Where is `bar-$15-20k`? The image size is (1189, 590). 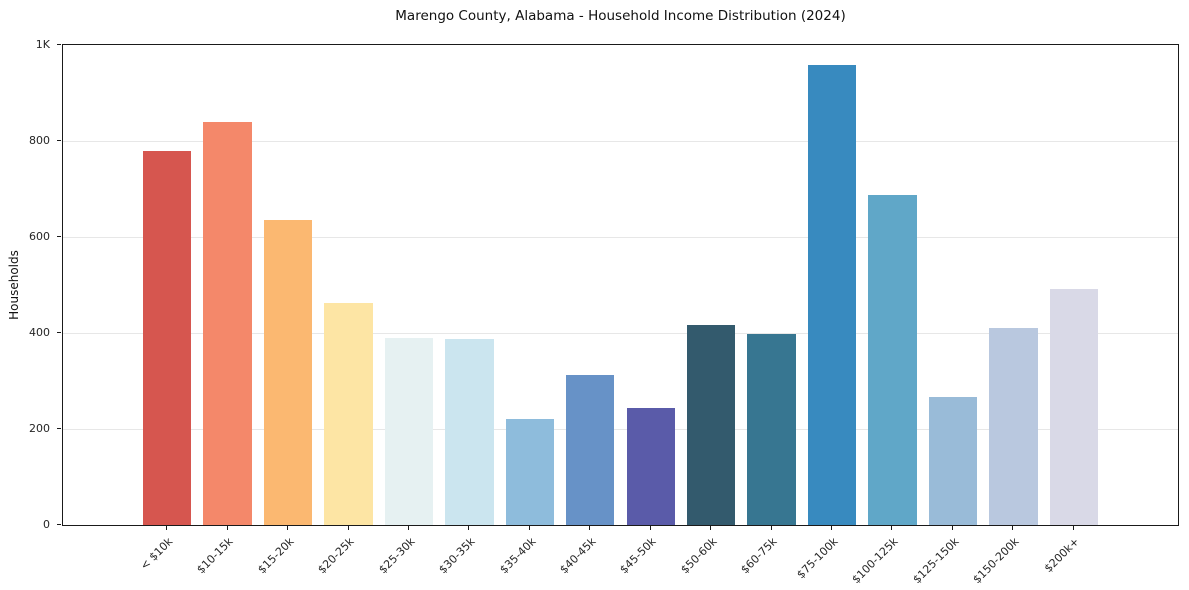 bar-$15-20k is located at coordinates (288, 372).